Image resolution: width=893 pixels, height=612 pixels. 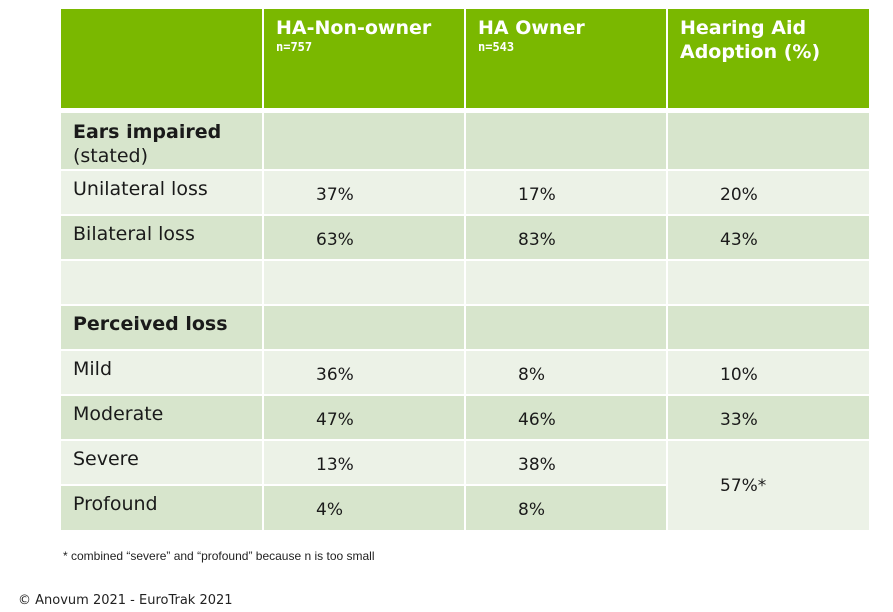 I want to click on section-ears-impaired-label: Ears impaired (stated), so click(x=147, y=144).